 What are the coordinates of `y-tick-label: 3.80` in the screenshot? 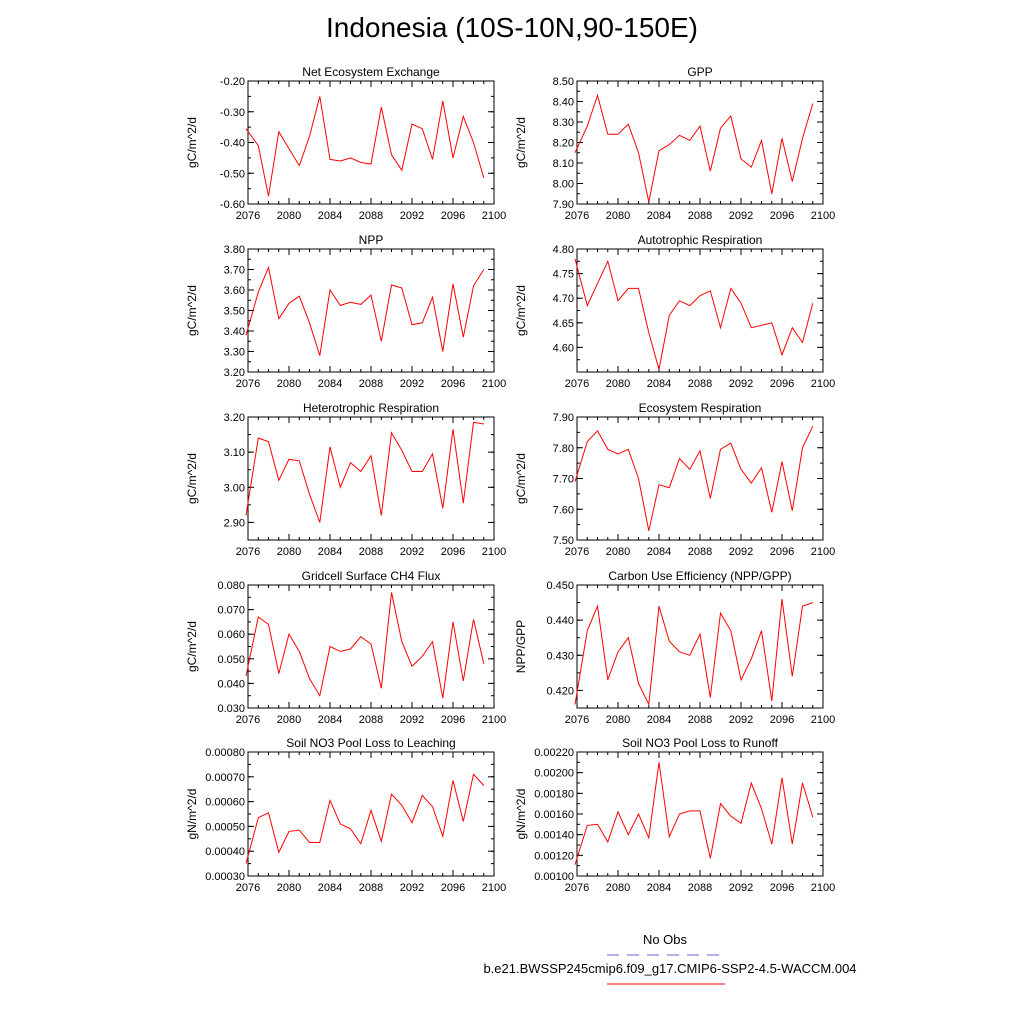 It's located at (234, 250).